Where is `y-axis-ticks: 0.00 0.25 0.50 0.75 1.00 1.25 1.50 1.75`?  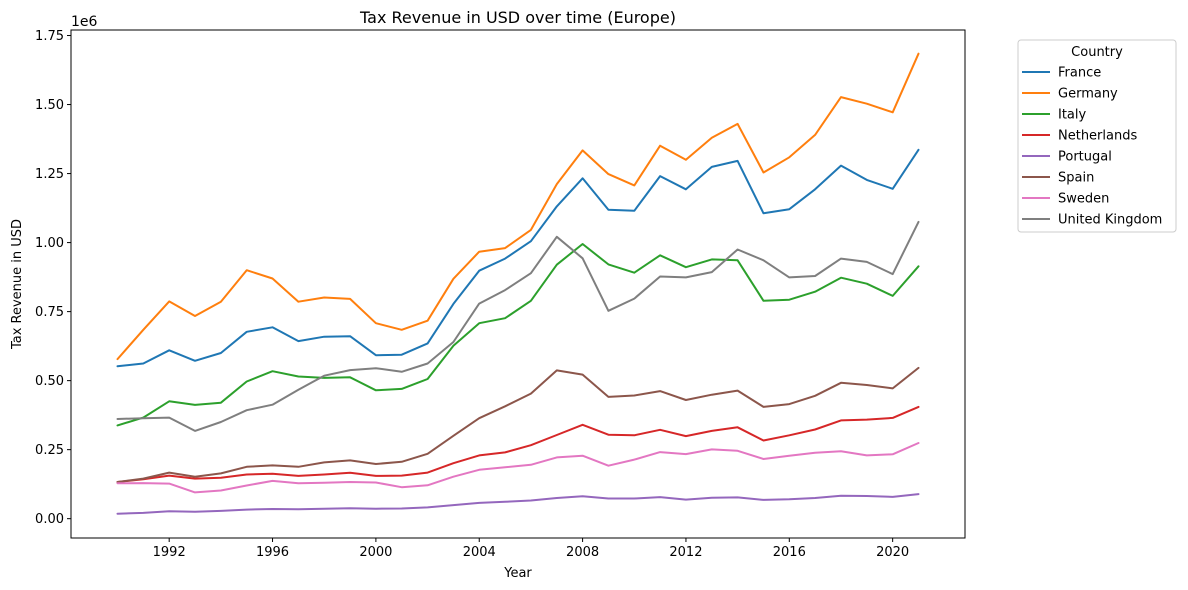
y-axis-ticks: 0.00 0.25 0.50 0.75 1.00 1.25 1.50 1.75 is located at coordinates (53, 278).